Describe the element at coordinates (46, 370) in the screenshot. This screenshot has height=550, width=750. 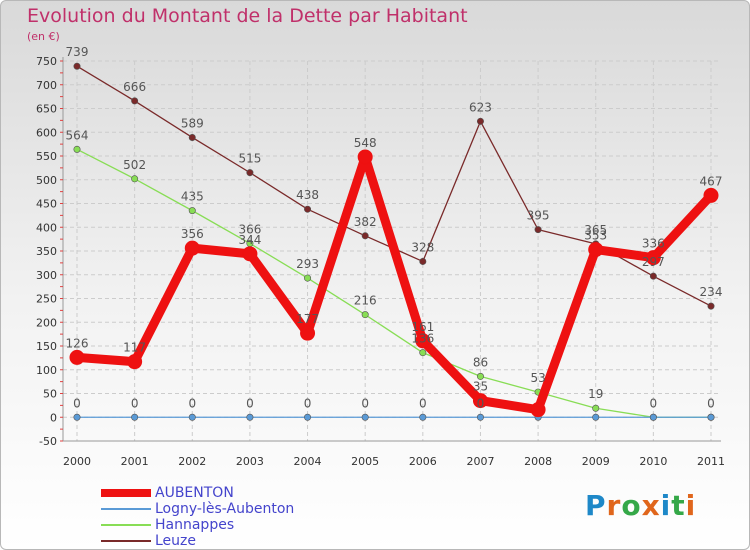
I see `y-tick-label: 100` at that location.